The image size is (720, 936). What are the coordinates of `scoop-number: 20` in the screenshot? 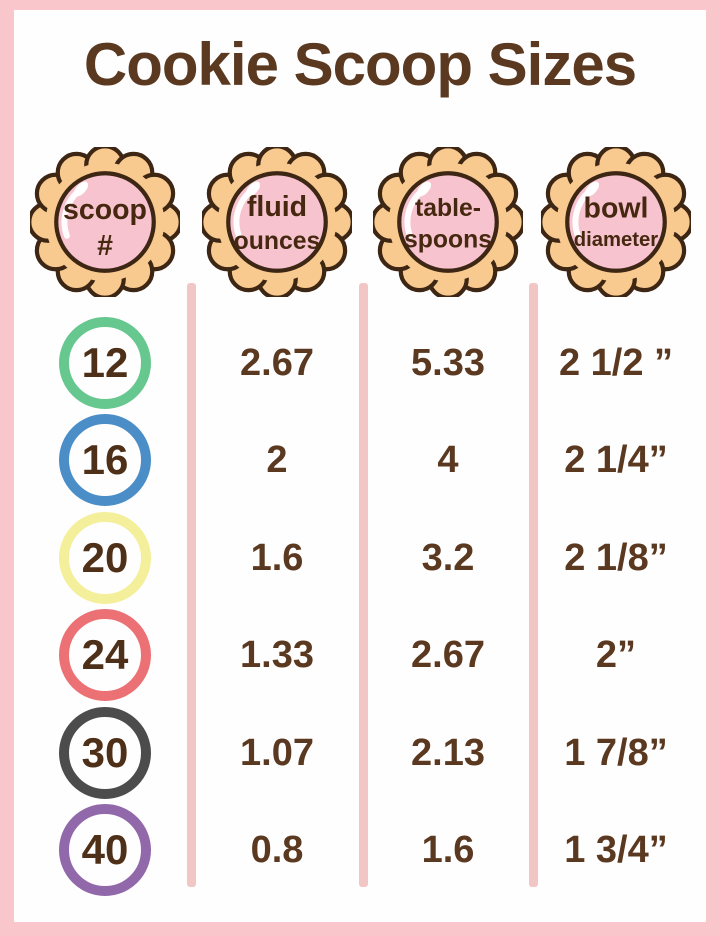 It's located at (105, 557).